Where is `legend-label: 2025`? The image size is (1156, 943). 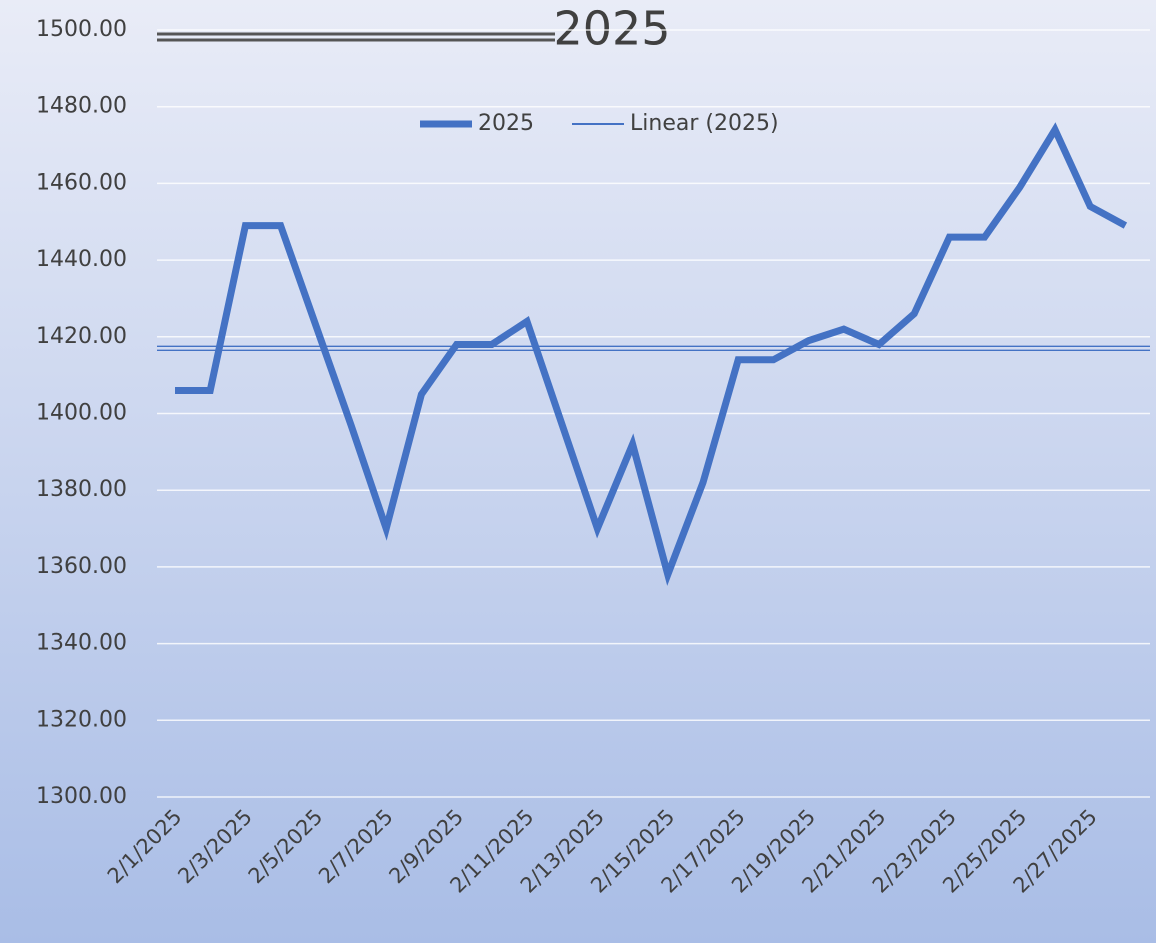
legend-label: 2025 is located at coordinates (506, 123).